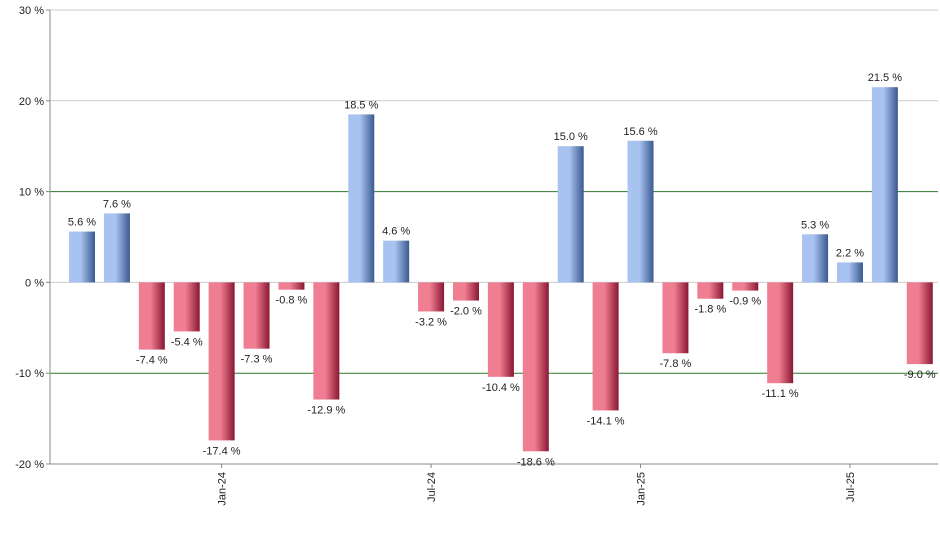 The height and width of the screenshot is (550, 940). I want to click on data-label: 15.0 %, so click(571, 137).